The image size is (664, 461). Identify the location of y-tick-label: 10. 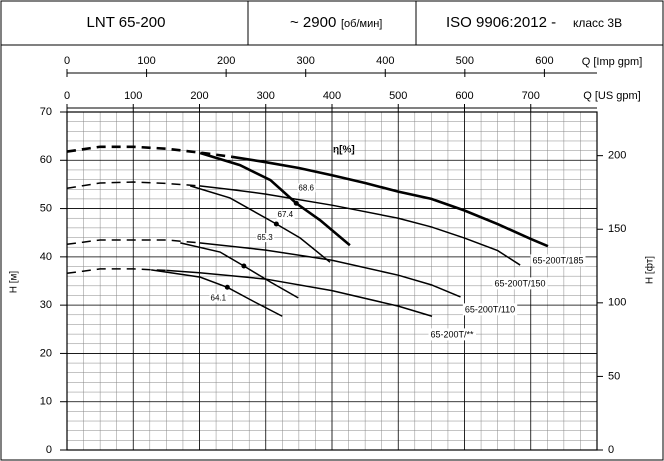
(46, 402).